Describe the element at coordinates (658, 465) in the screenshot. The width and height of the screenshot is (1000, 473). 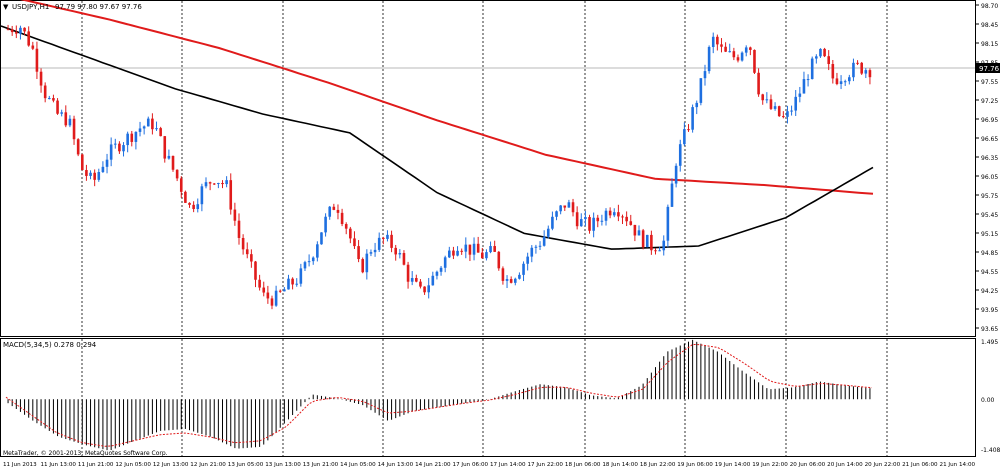
I see `time-axis-label: 18 Jun 22:00` at that location.